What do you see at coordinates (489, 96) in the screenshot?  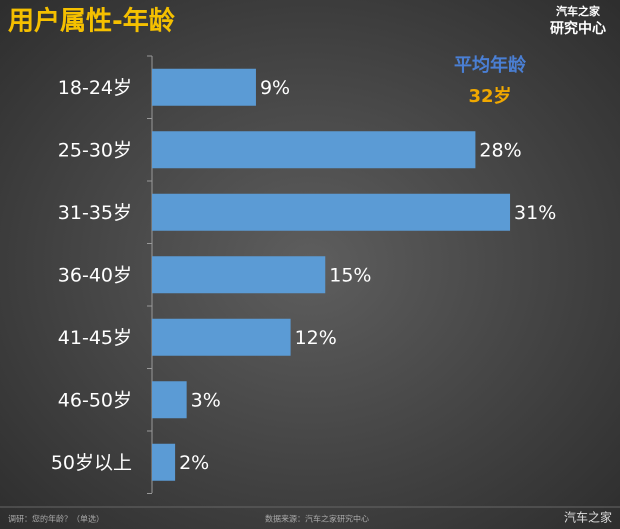 I see `annotation: 32岁` at bounding box center [489, 96].